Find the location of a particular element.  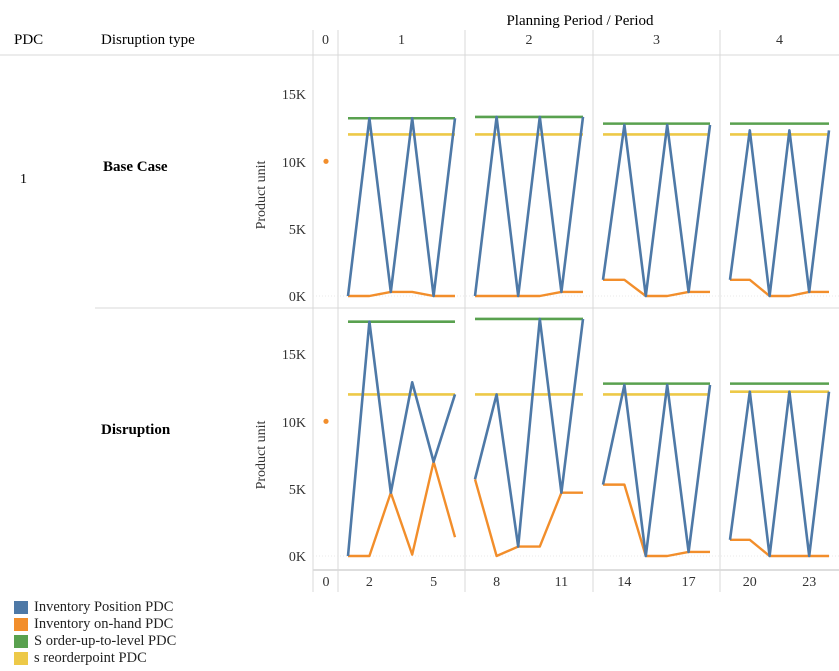

legend-label: Inventory on-hand PDC is located at coordinates (104, 624).